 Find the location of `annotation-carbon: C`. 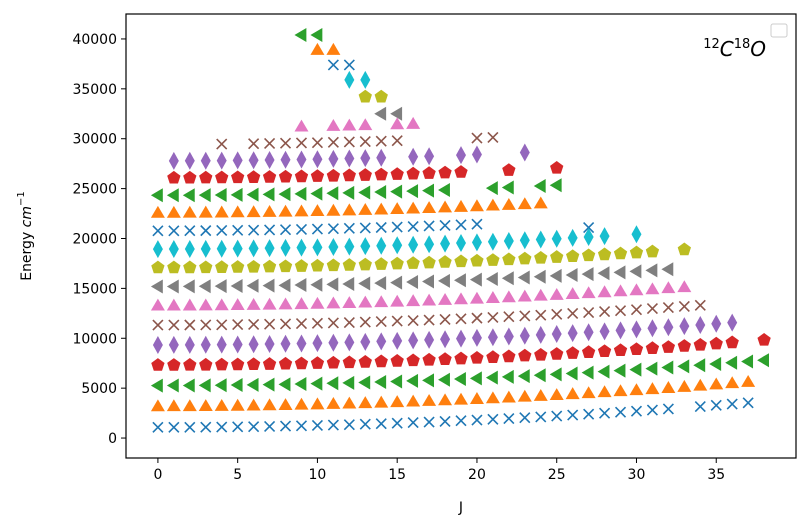

annotation-carbon: C is located at coordinates (727, 49).